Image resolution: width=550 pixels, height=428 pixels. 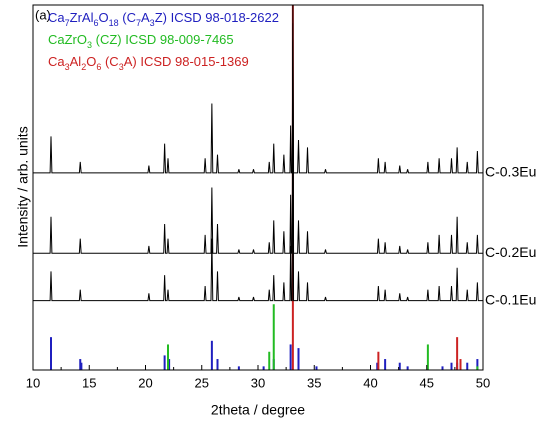 I want to click on series-label: C-0.3Eu, so click(x=510, y=172).